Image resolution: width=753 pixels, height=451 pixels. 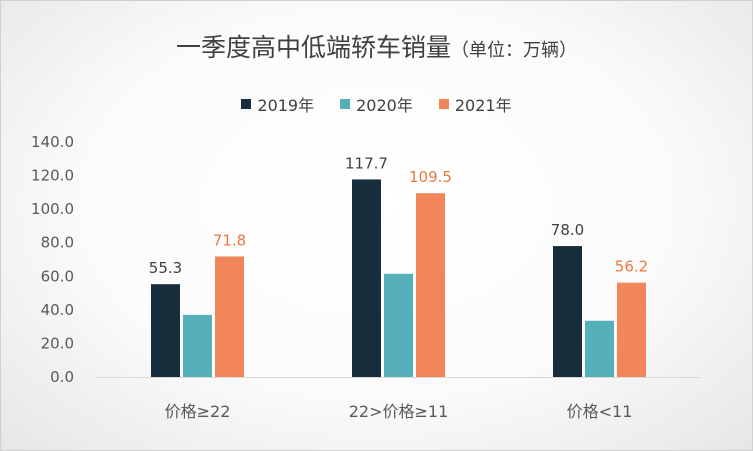 I want to click on chart-legend: 2019年 2020年 2021年, so click(x=376, y=104).